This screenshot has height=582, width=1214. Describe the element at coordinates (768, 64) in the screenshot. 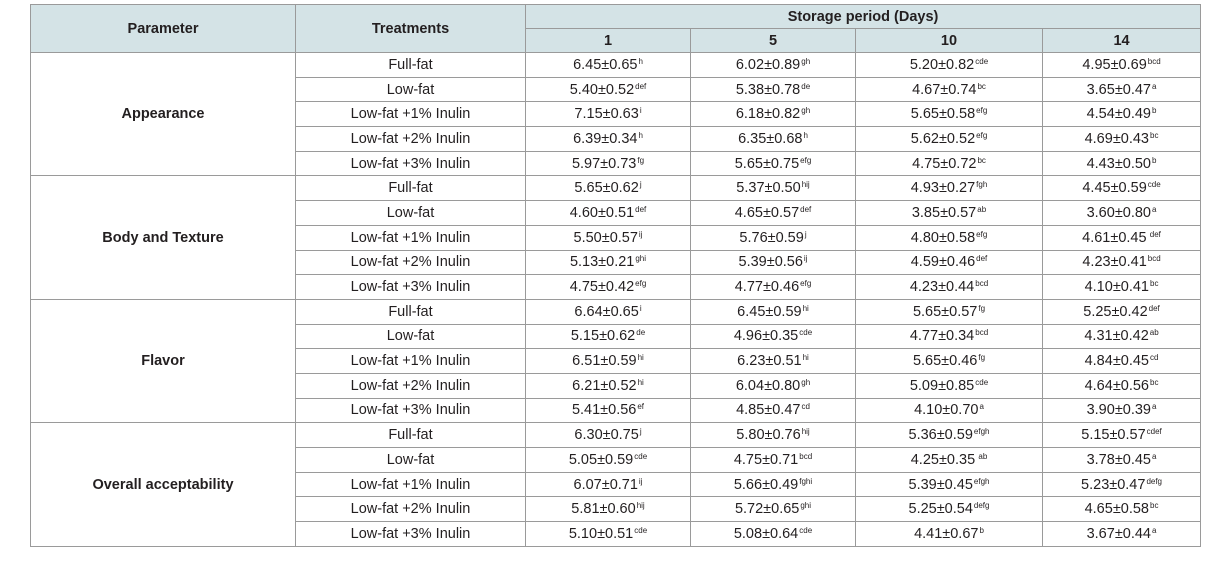

I see `mean-sd-value: 6.02±0.89` at that location.